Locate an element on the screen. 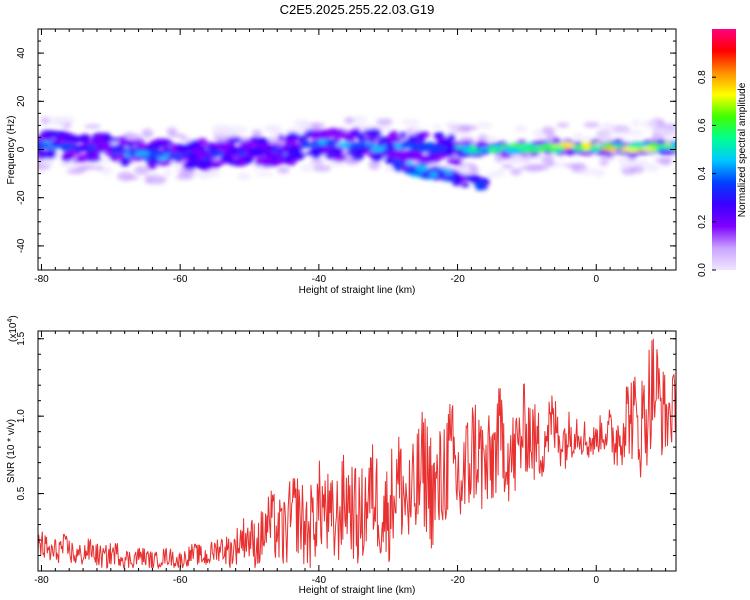 The image size is (750, 600). snr-x-tick-label: -40 is located at coordinates (319, 580).